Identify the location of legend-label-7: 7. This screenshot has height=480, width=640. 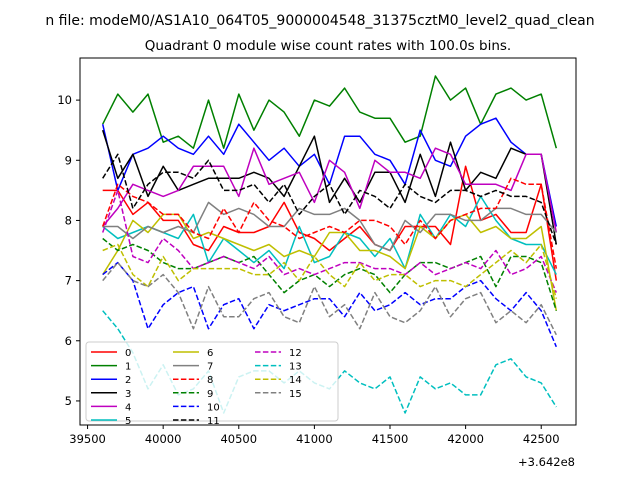
(210, 367).